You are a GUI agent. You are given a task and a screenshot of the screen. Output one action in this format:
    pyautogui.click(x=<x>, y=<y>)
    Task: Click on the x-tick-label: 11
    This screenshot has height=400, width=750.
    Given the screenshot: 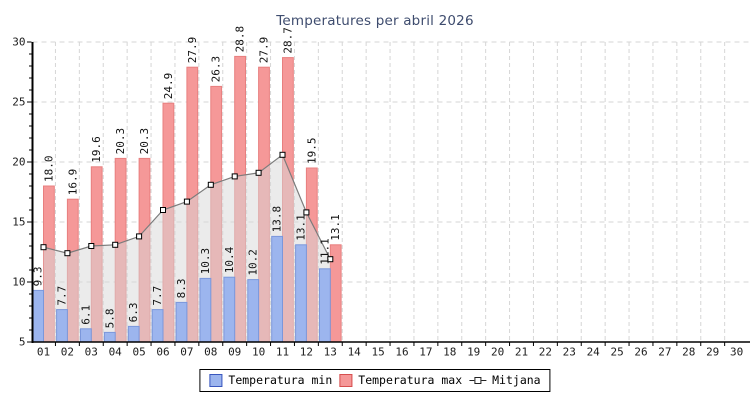 What is the action you would take?
    pyautogui.click(x=282, y=352)
    